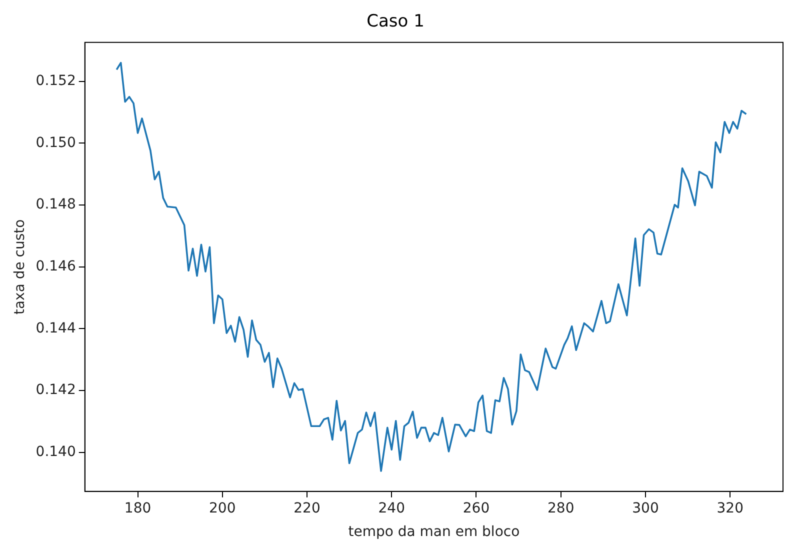  Describe the element at coordinates (222, 508) in the screenshot. I see `x-tick-label: 200` at that location.